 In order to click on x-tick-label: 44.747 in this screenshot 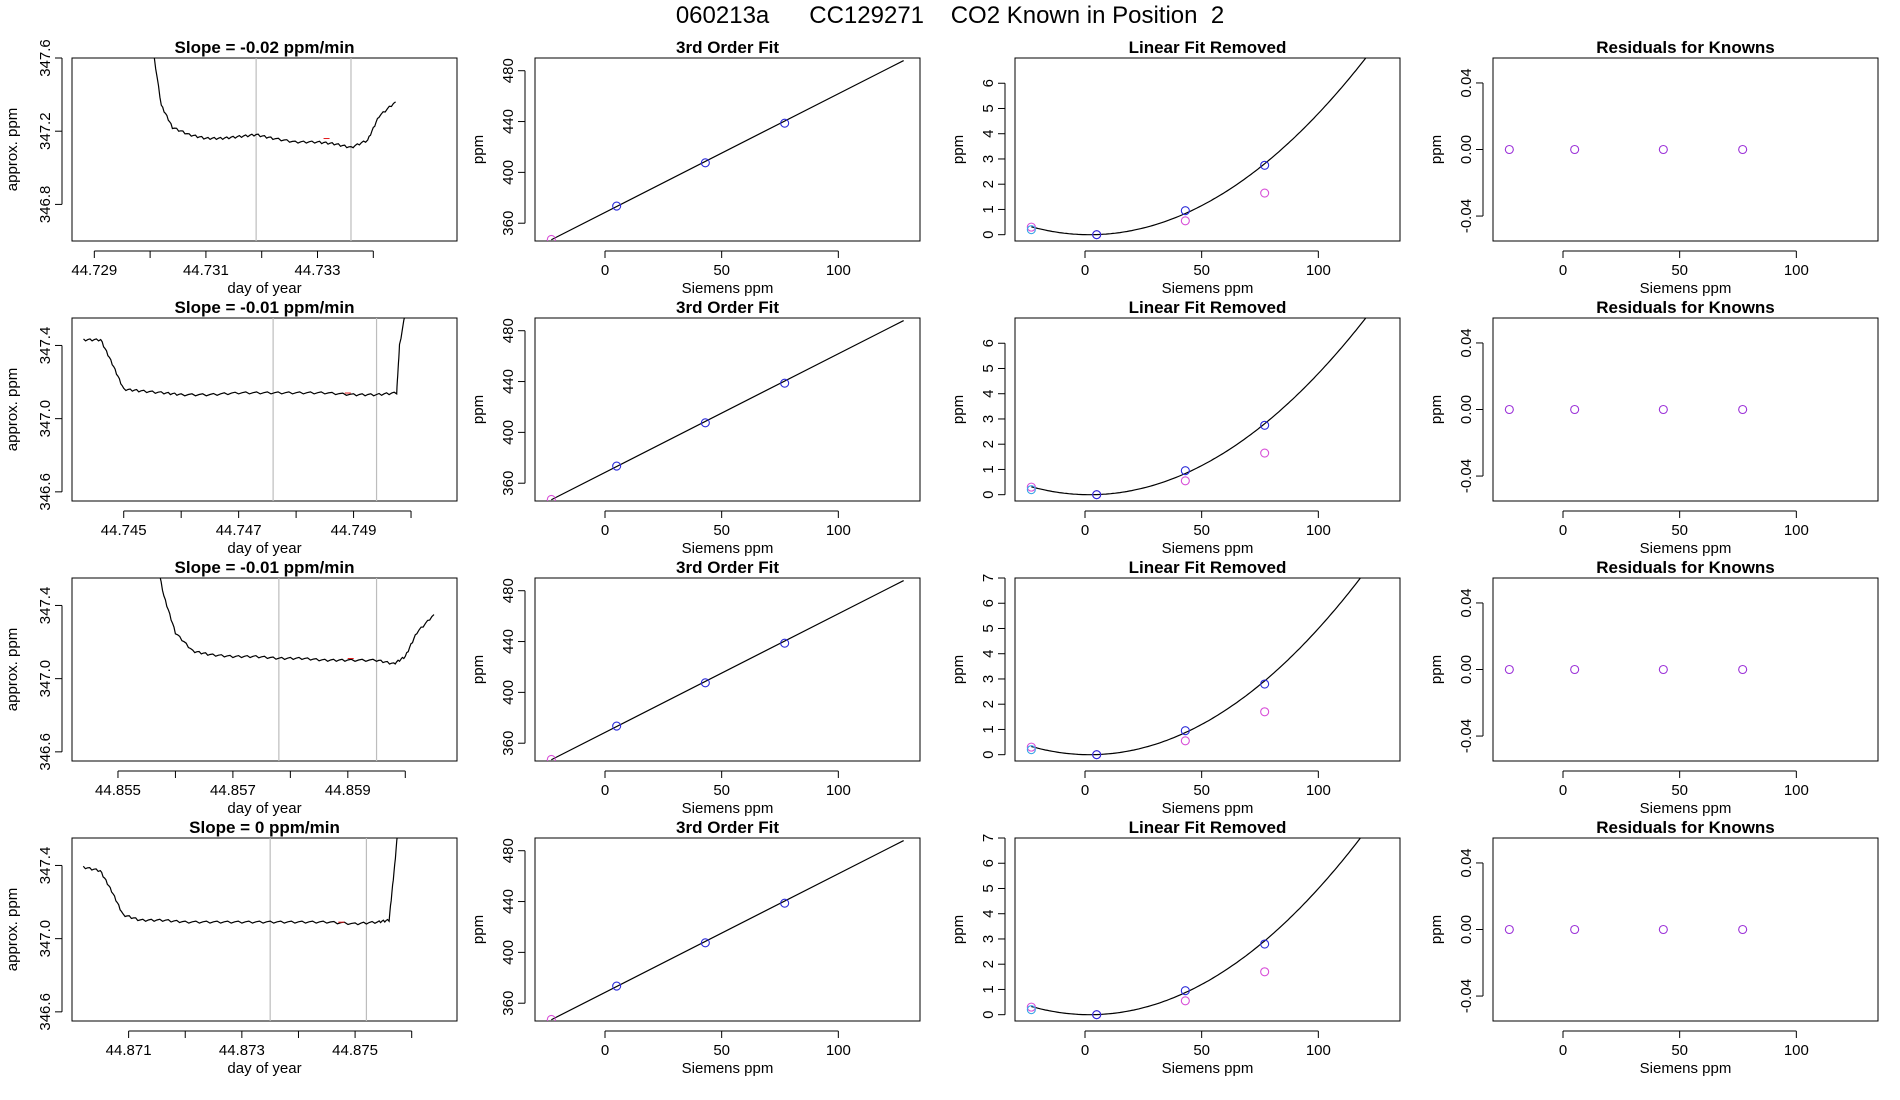, I will do `click(239, 530)`.